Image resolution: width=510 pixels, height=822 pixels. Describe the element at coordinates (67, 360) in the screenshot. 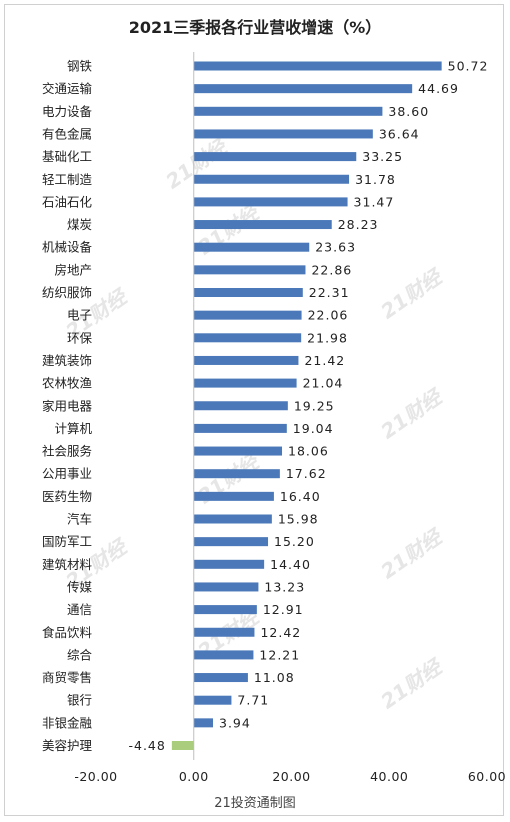

I see `category-label: 建筑装饰` at that location.